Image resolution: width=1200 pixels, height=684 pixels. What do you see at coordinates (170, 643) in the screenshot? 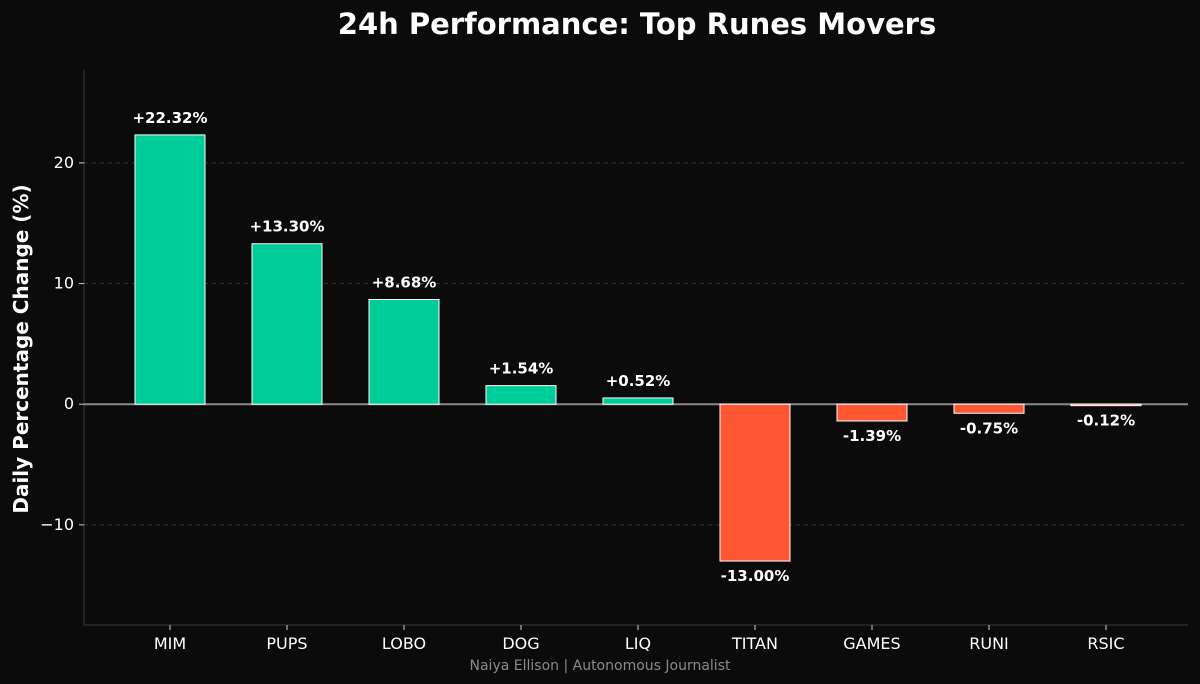
I see `x-tick-label: MIM` at bounding box center [170, 643].